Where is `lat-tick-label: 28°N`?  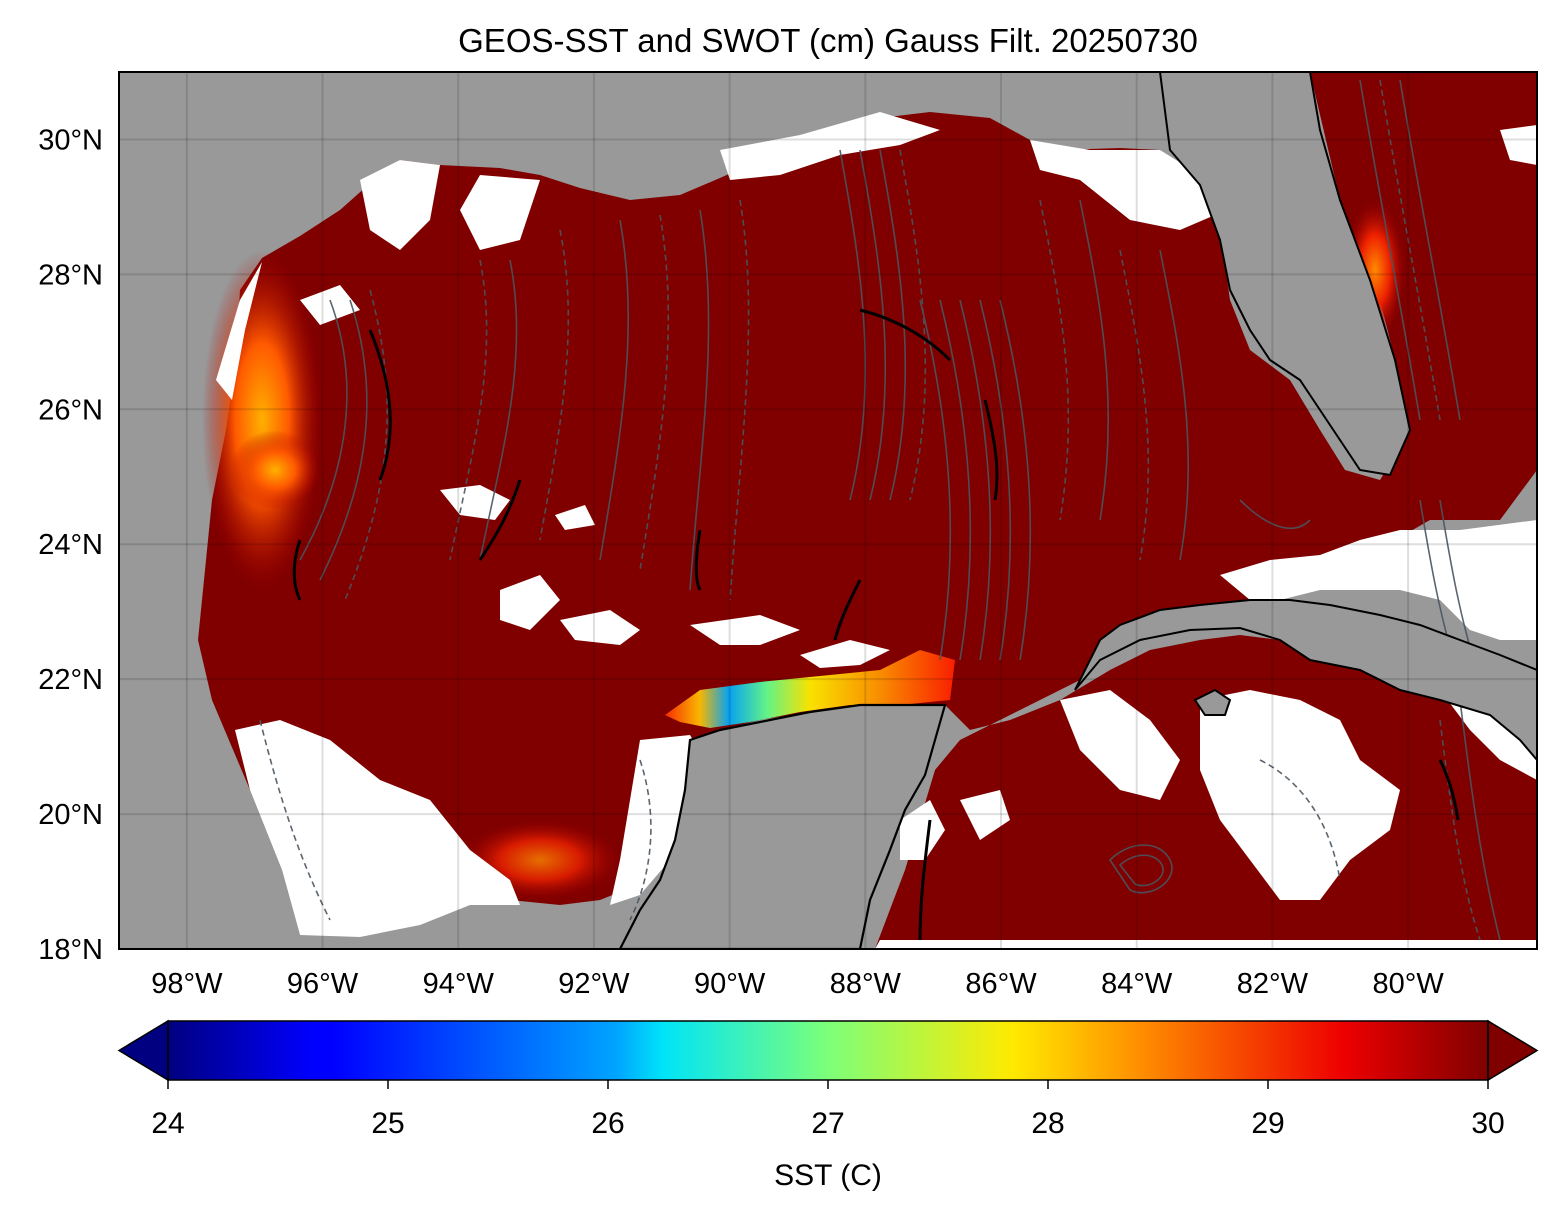
lat-tick-label: 28°N is located at coordinates (70, 275).